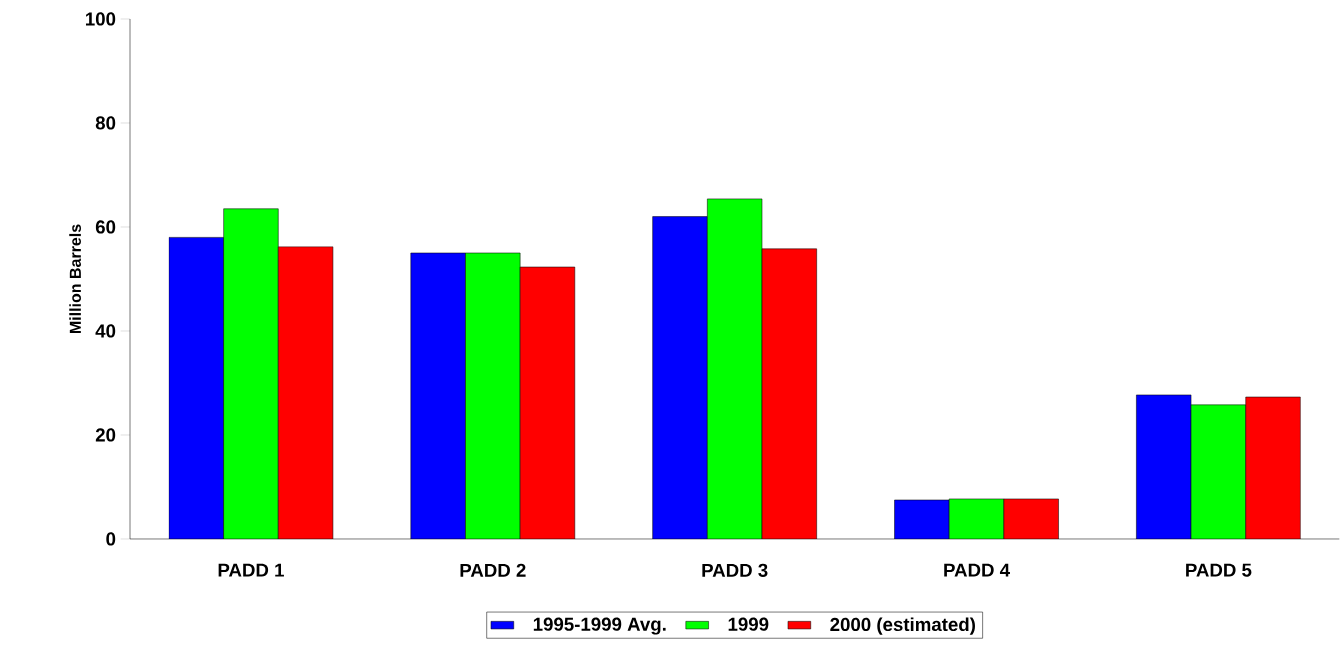 The width and height of the screenshot is (1343, 659). Describe the element at coordinates (105, 435) in the screenshot. I see `y-tick-label: 20` at that location.